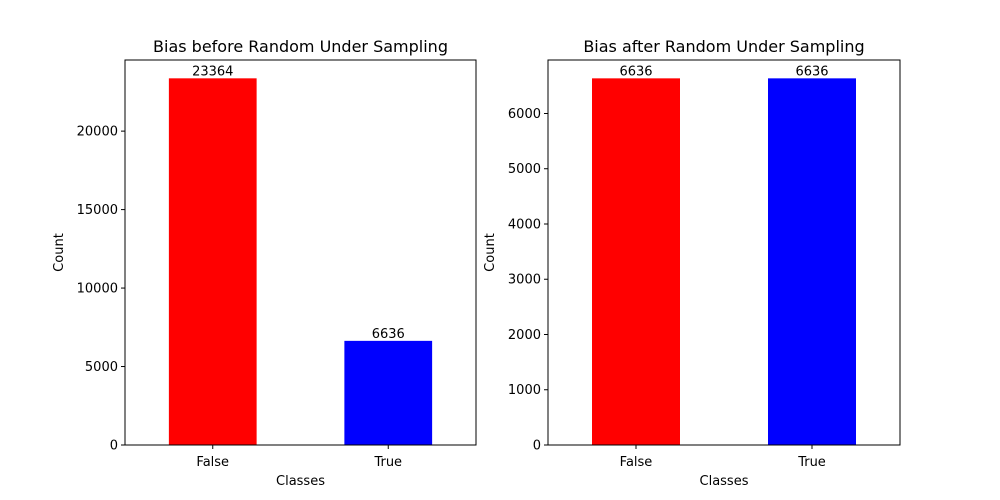 Image resolution: width=1000 pixels, height=500 pixels. I want to click on chart-title: Bias before Random Under Sampling, so click(300, 46).